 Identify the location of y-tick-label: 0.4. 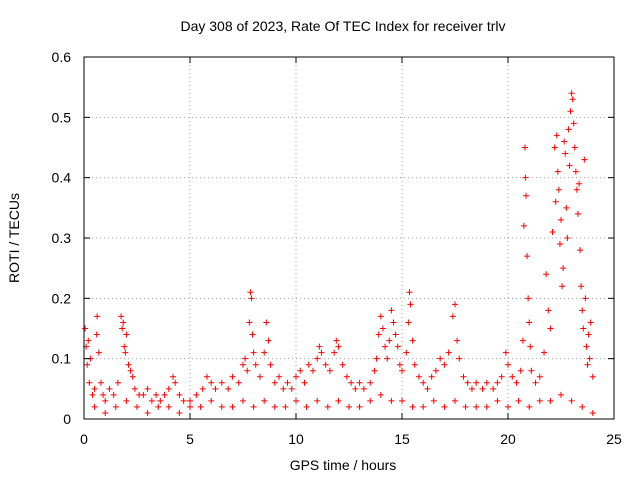
(62, 178).